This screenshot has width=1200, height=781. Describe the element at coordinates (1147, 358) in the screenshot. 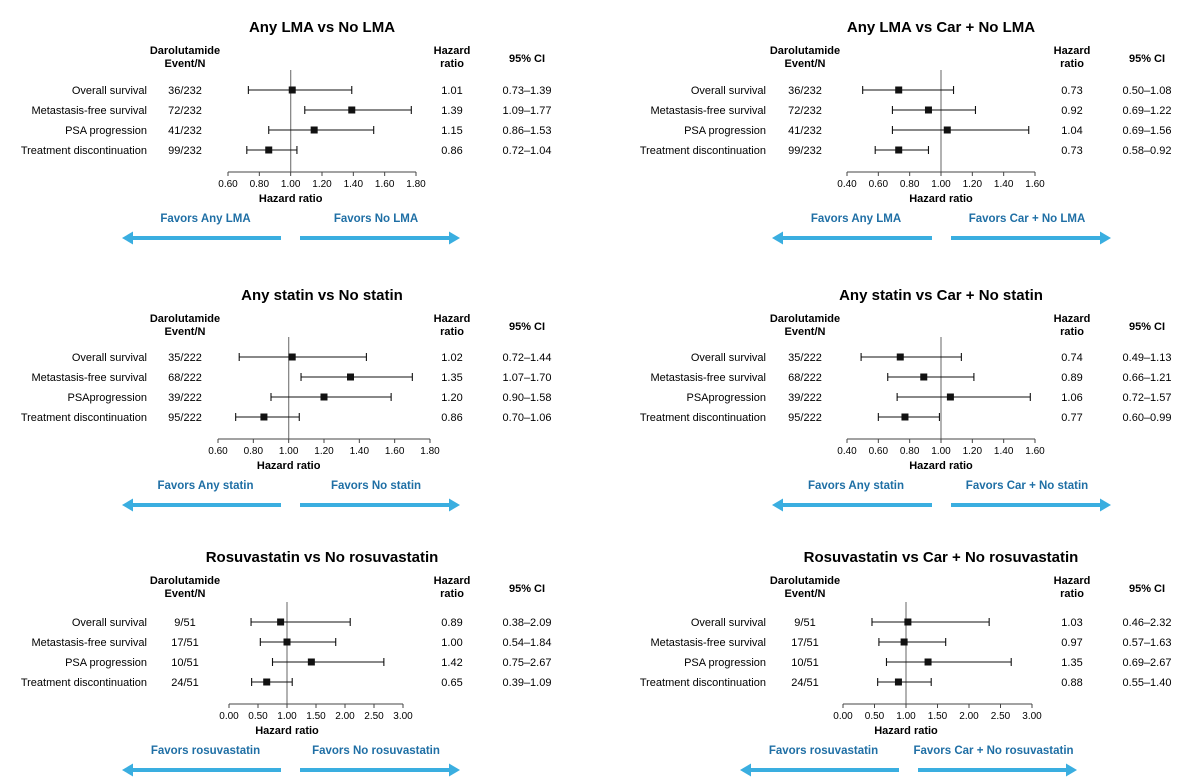

I see `row-ci: 0.49–1.13` at that location.